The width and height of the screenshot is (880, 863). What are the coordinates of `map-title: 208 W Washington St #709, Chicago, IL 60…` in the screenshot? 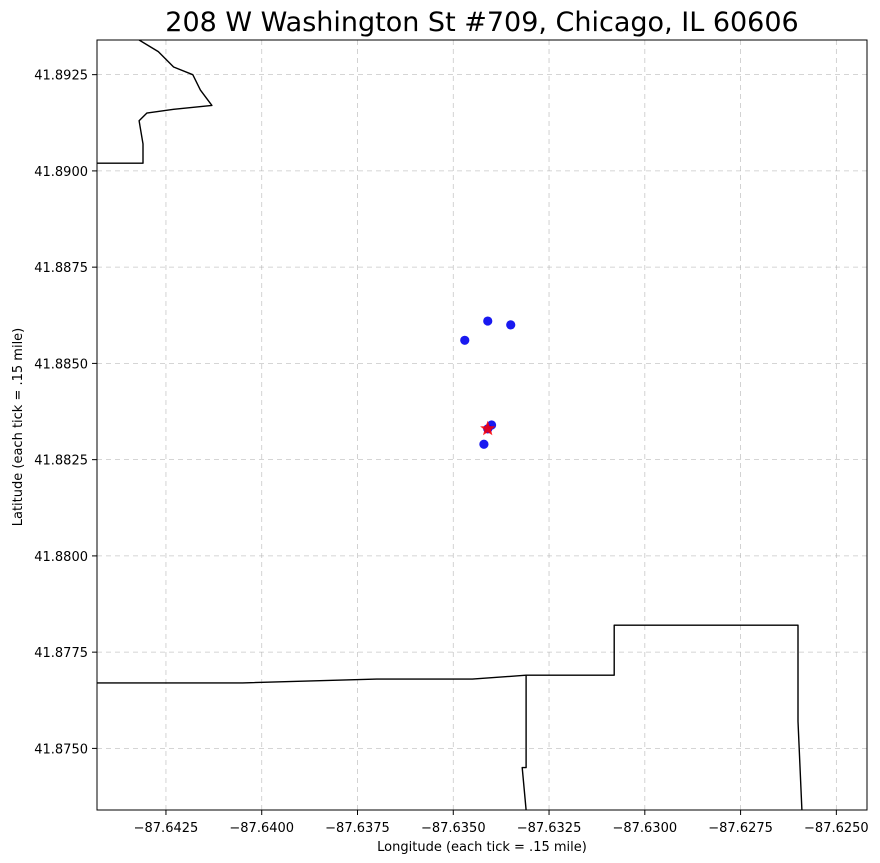 It's located at (481, 22).